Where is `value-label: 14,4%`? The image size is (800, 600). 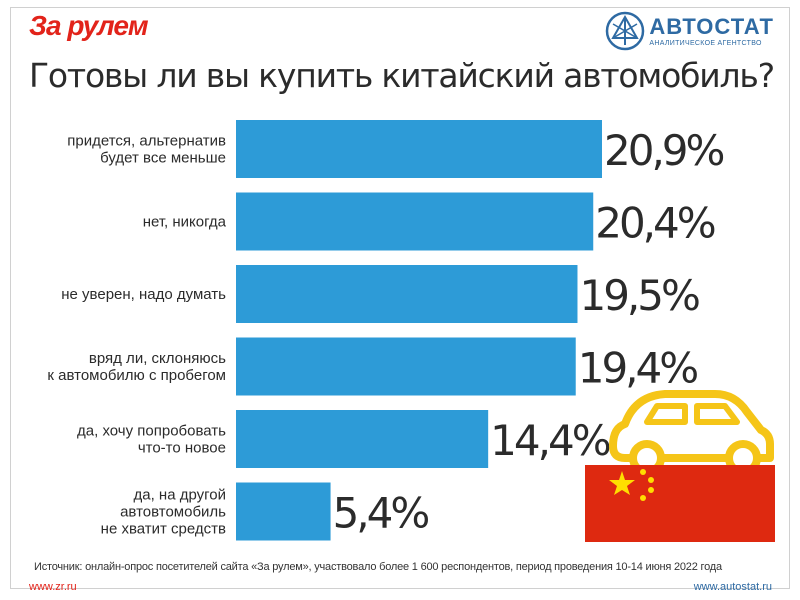 value-label: 14,4% is located at coordinates (550, 440).